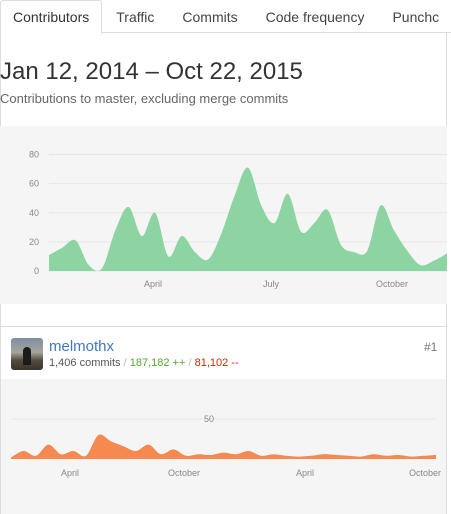  What do you see at coordinates (34, 242) in the screenshot?
I see `y-tick-label: 20` at bounding box center [34, 242].